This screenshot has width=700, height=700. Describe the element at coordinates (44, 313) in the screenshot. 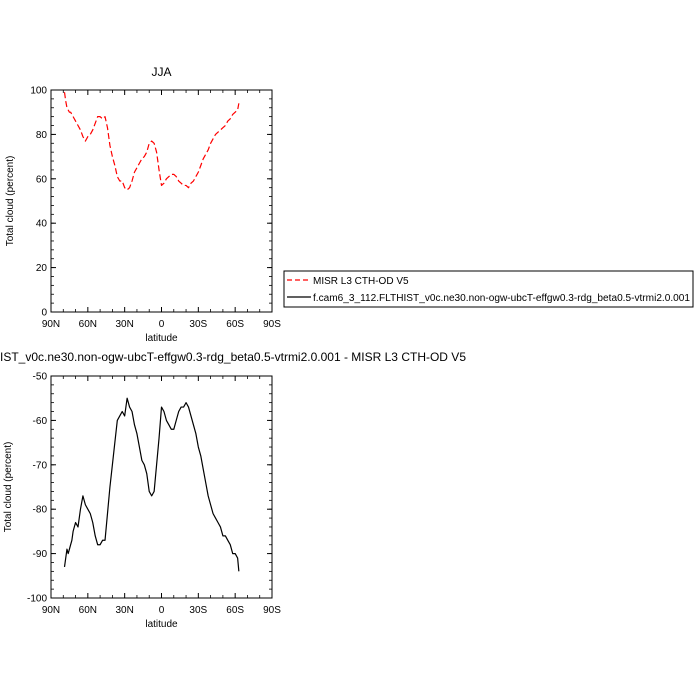

I see `y-tick-label: 0` at that location.